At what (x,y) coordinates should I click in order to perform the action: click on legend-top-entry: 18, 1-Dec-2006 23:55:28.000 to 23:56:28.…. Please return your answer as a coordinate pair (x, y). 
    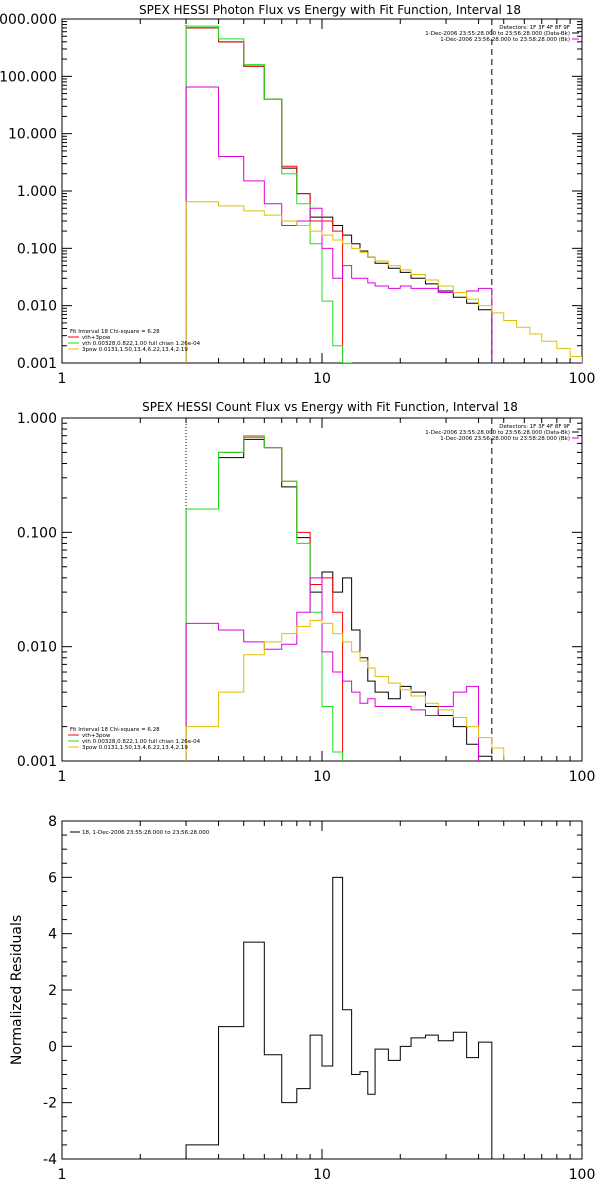
    Looking at the image, I should click on (146, 833).